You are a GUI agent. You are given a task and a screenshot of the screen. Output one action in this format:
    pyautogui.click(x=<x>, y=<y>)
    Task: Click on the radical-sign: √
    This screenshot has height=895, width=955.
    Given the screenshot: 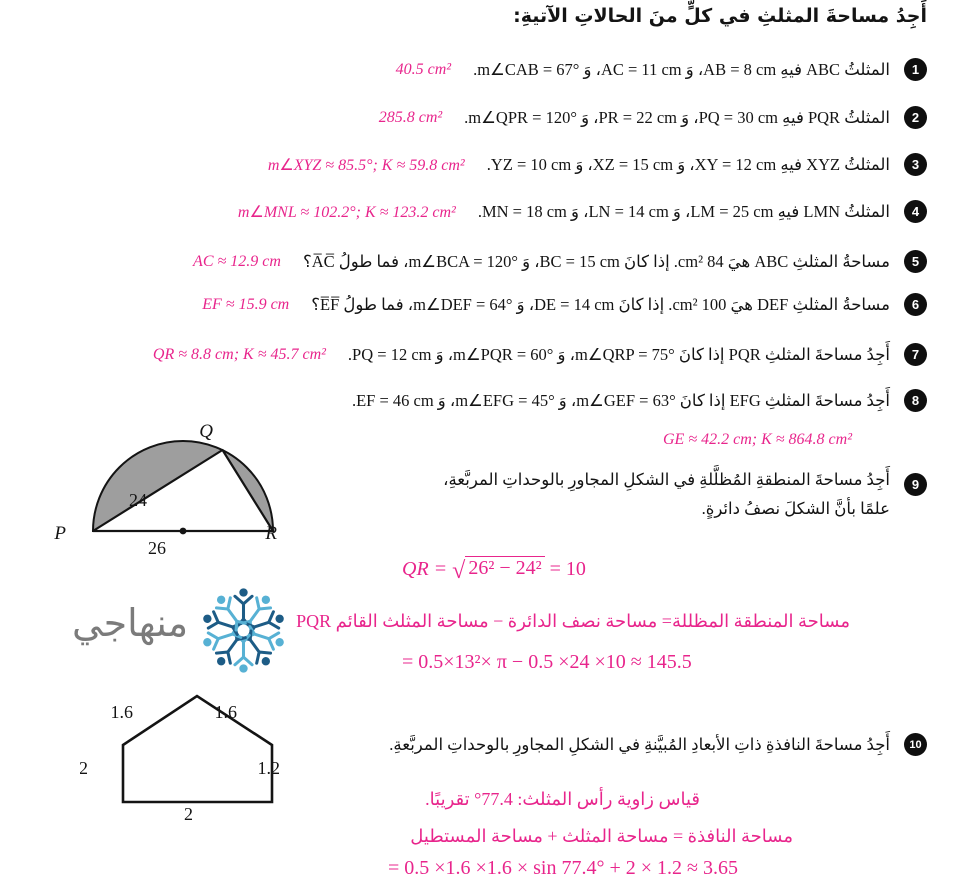 What is the action you would take?
    pyautogui.click(x=459, y=571)
    